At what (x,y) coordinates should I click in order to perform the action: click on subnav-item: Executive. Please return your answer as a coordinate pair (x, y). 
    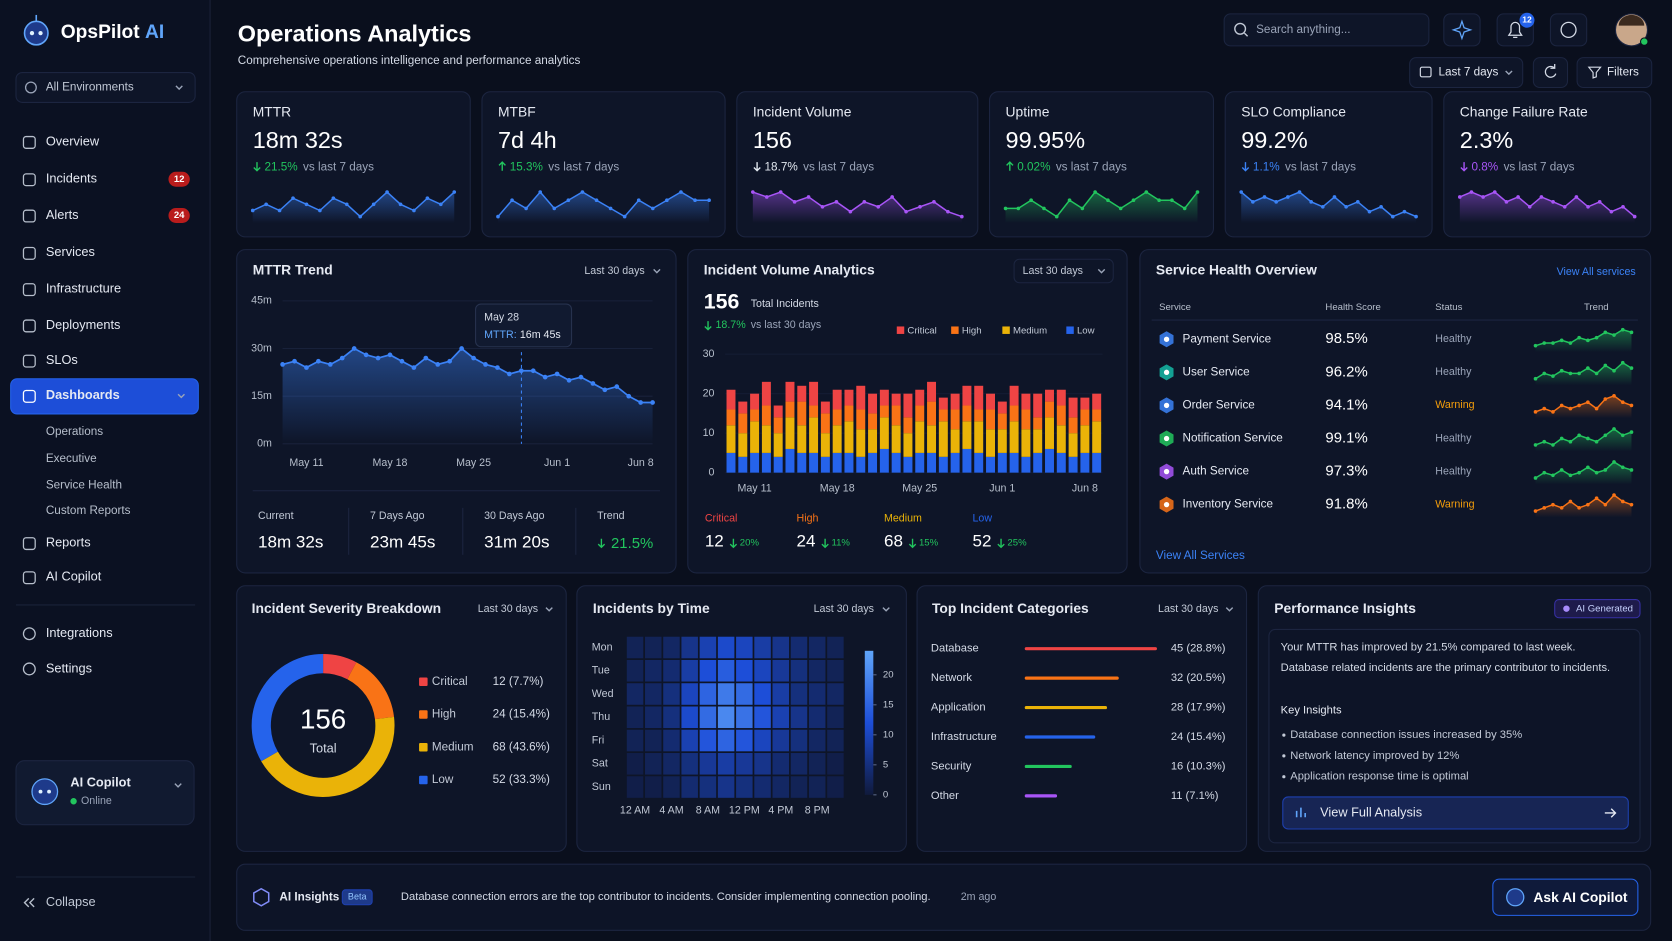
    Looking at the image, I should click on (71, 458).